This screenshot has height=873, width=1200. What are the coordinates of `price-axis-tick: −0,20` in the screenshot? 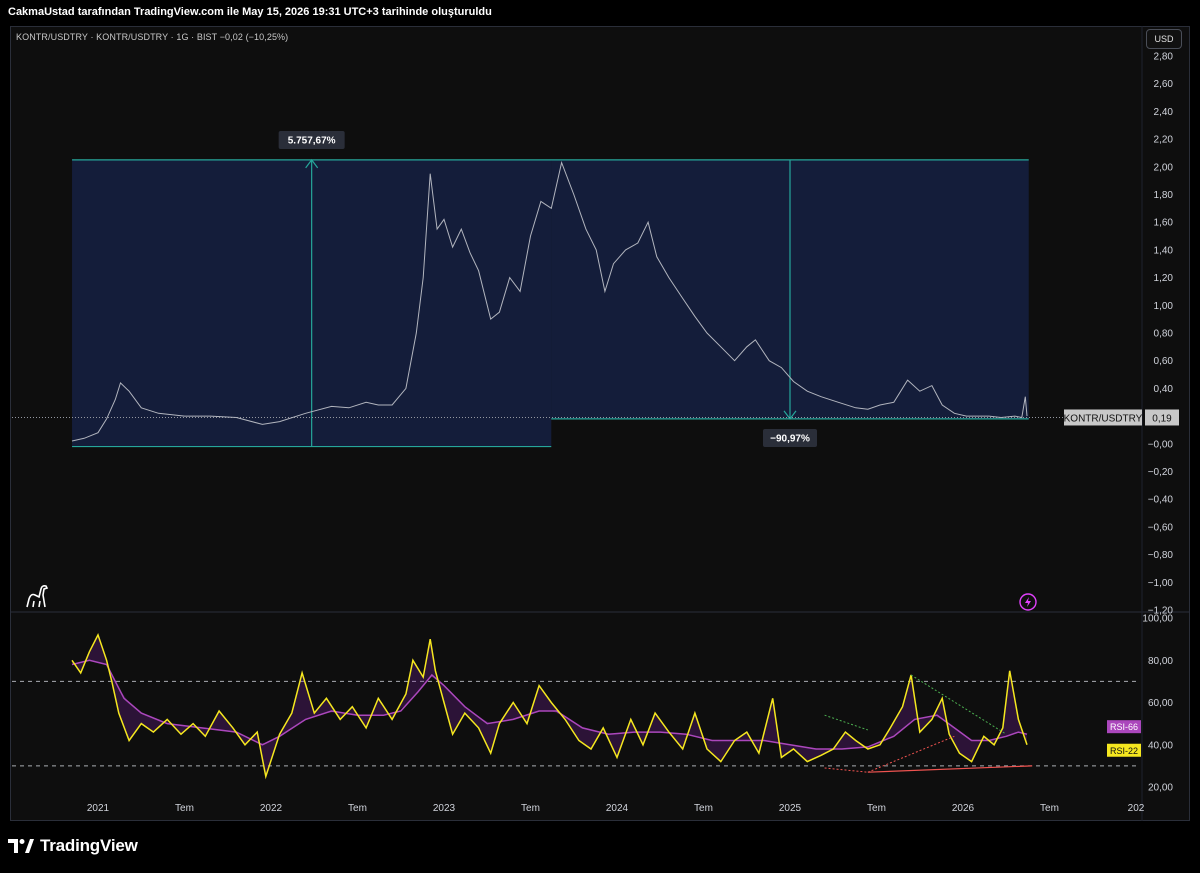 It's located at (1161, 472).